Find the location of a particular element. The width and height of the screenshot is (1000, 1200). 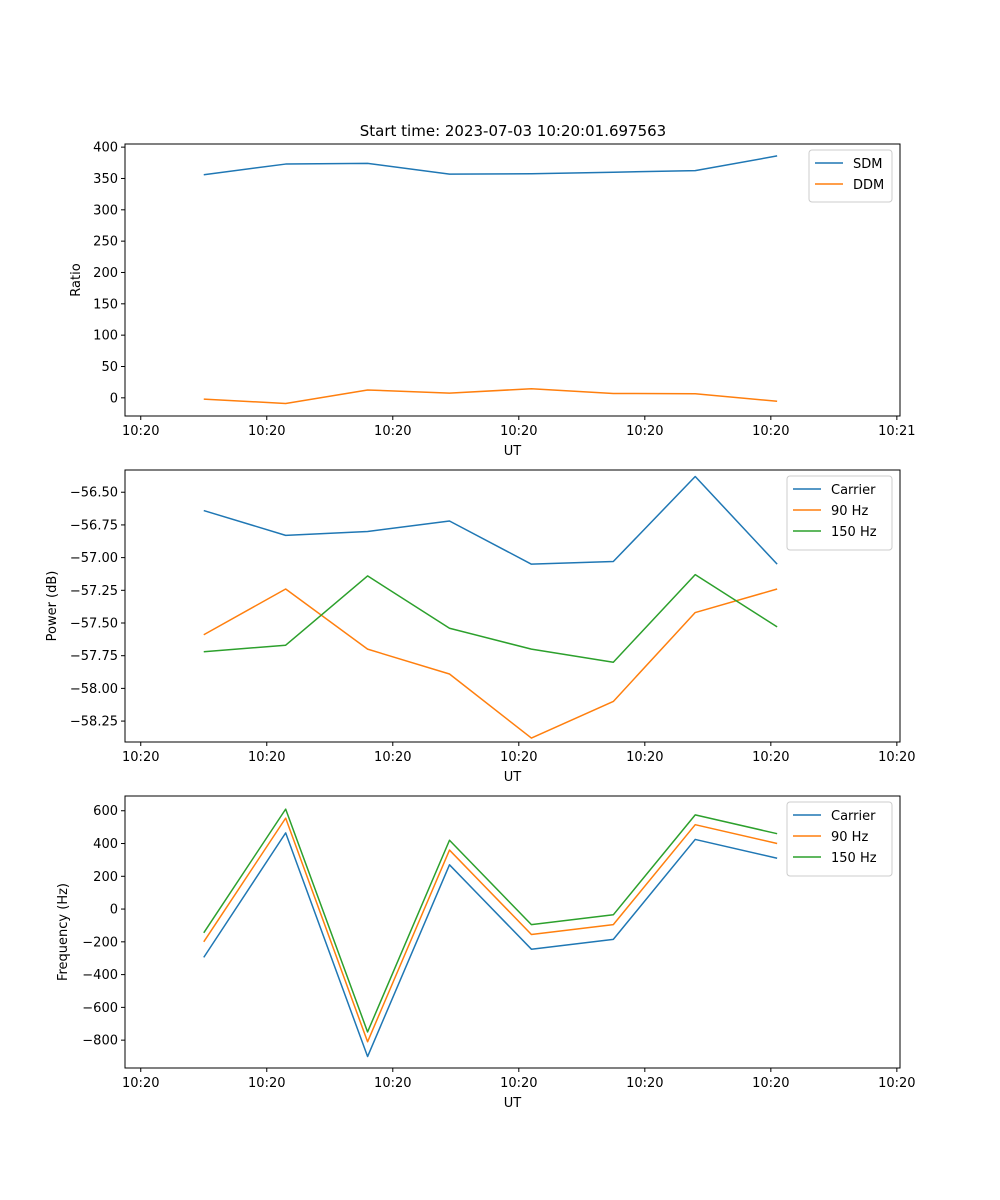

chart-2-y-tick-label: −57.00 is located at coordinates (94, 558).